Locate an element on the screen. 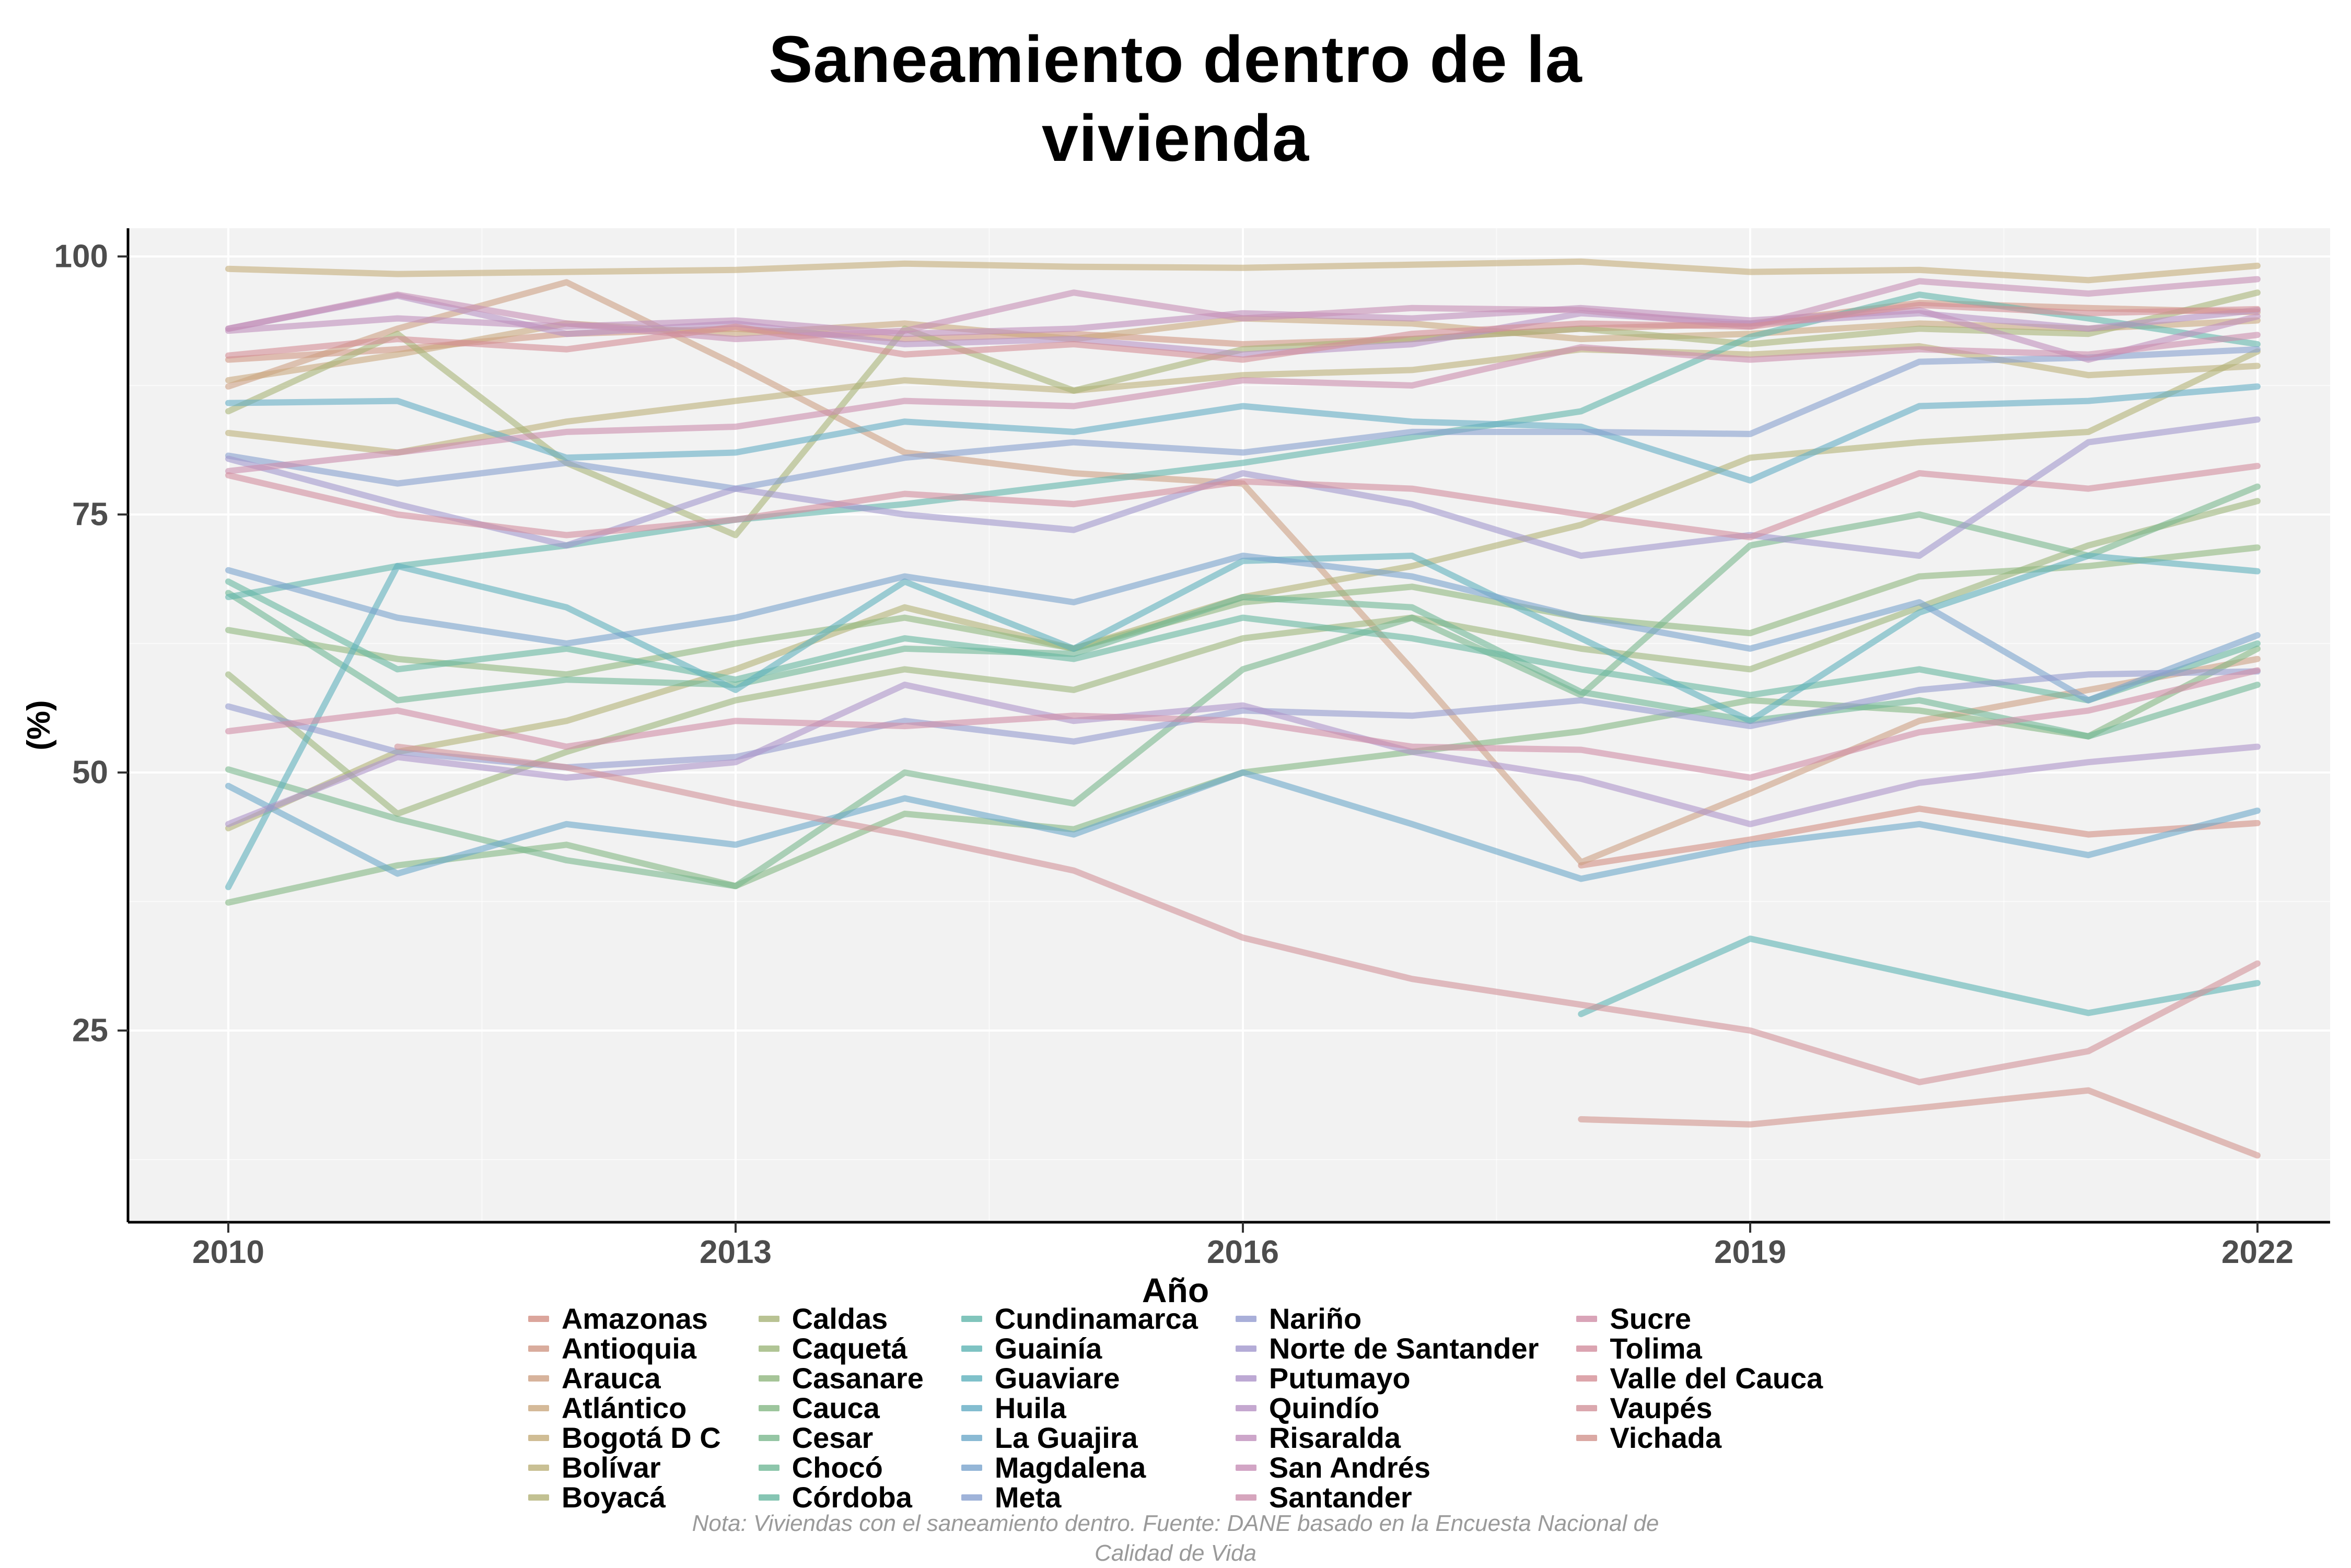 Image resolution: width=2351 pixels, height=1568 pixels. legend-item: Norte de Santander is located at coordinates (1387, 1348).